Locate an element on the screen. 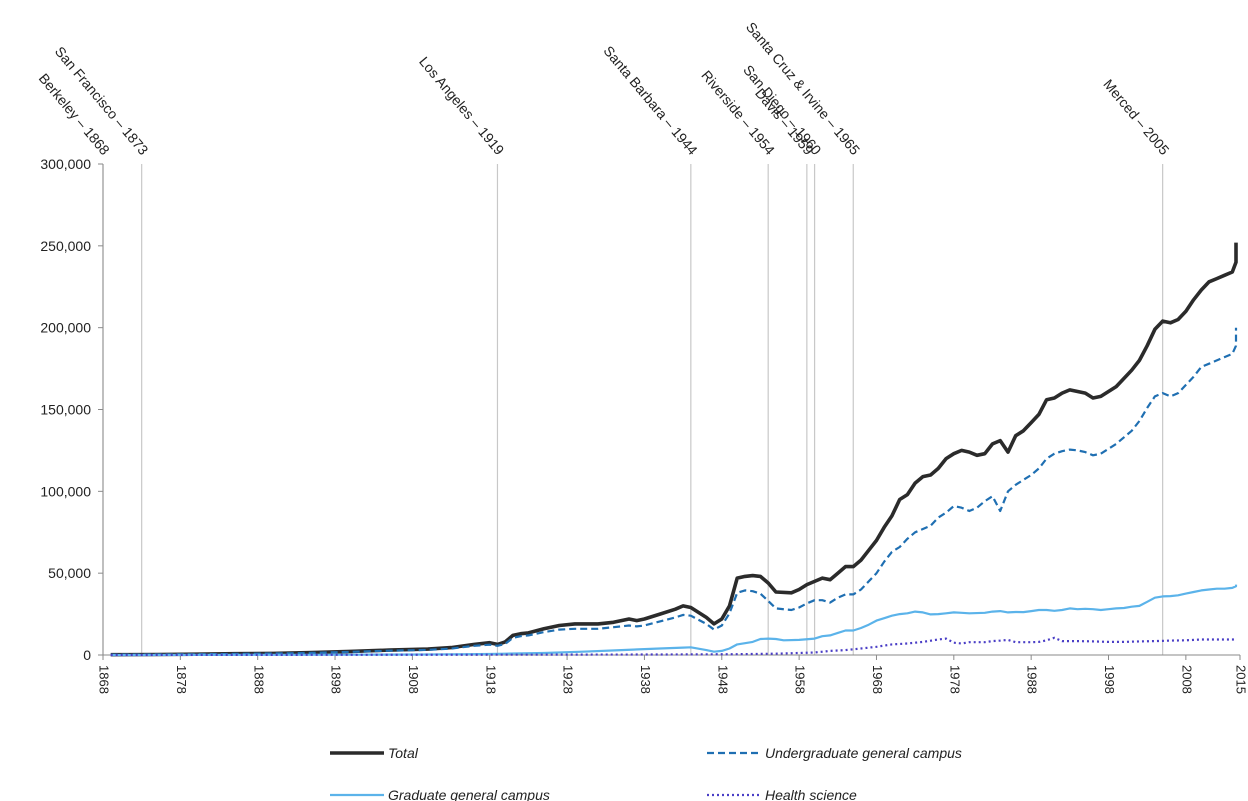 The image size is (1248, 801). x-tick-label: 1868 is located at coordinates (104, 679).